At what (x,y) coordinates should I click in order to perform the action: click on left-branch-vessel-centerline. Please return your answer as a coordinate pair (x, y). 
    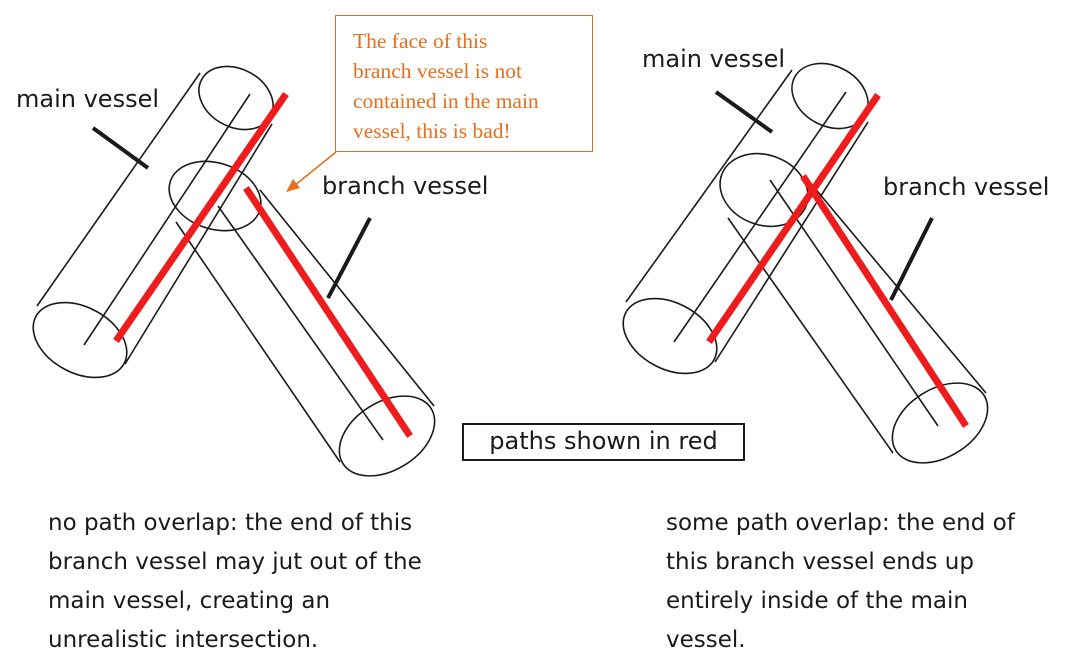
    Looking at the image, I should click on (300, 323).